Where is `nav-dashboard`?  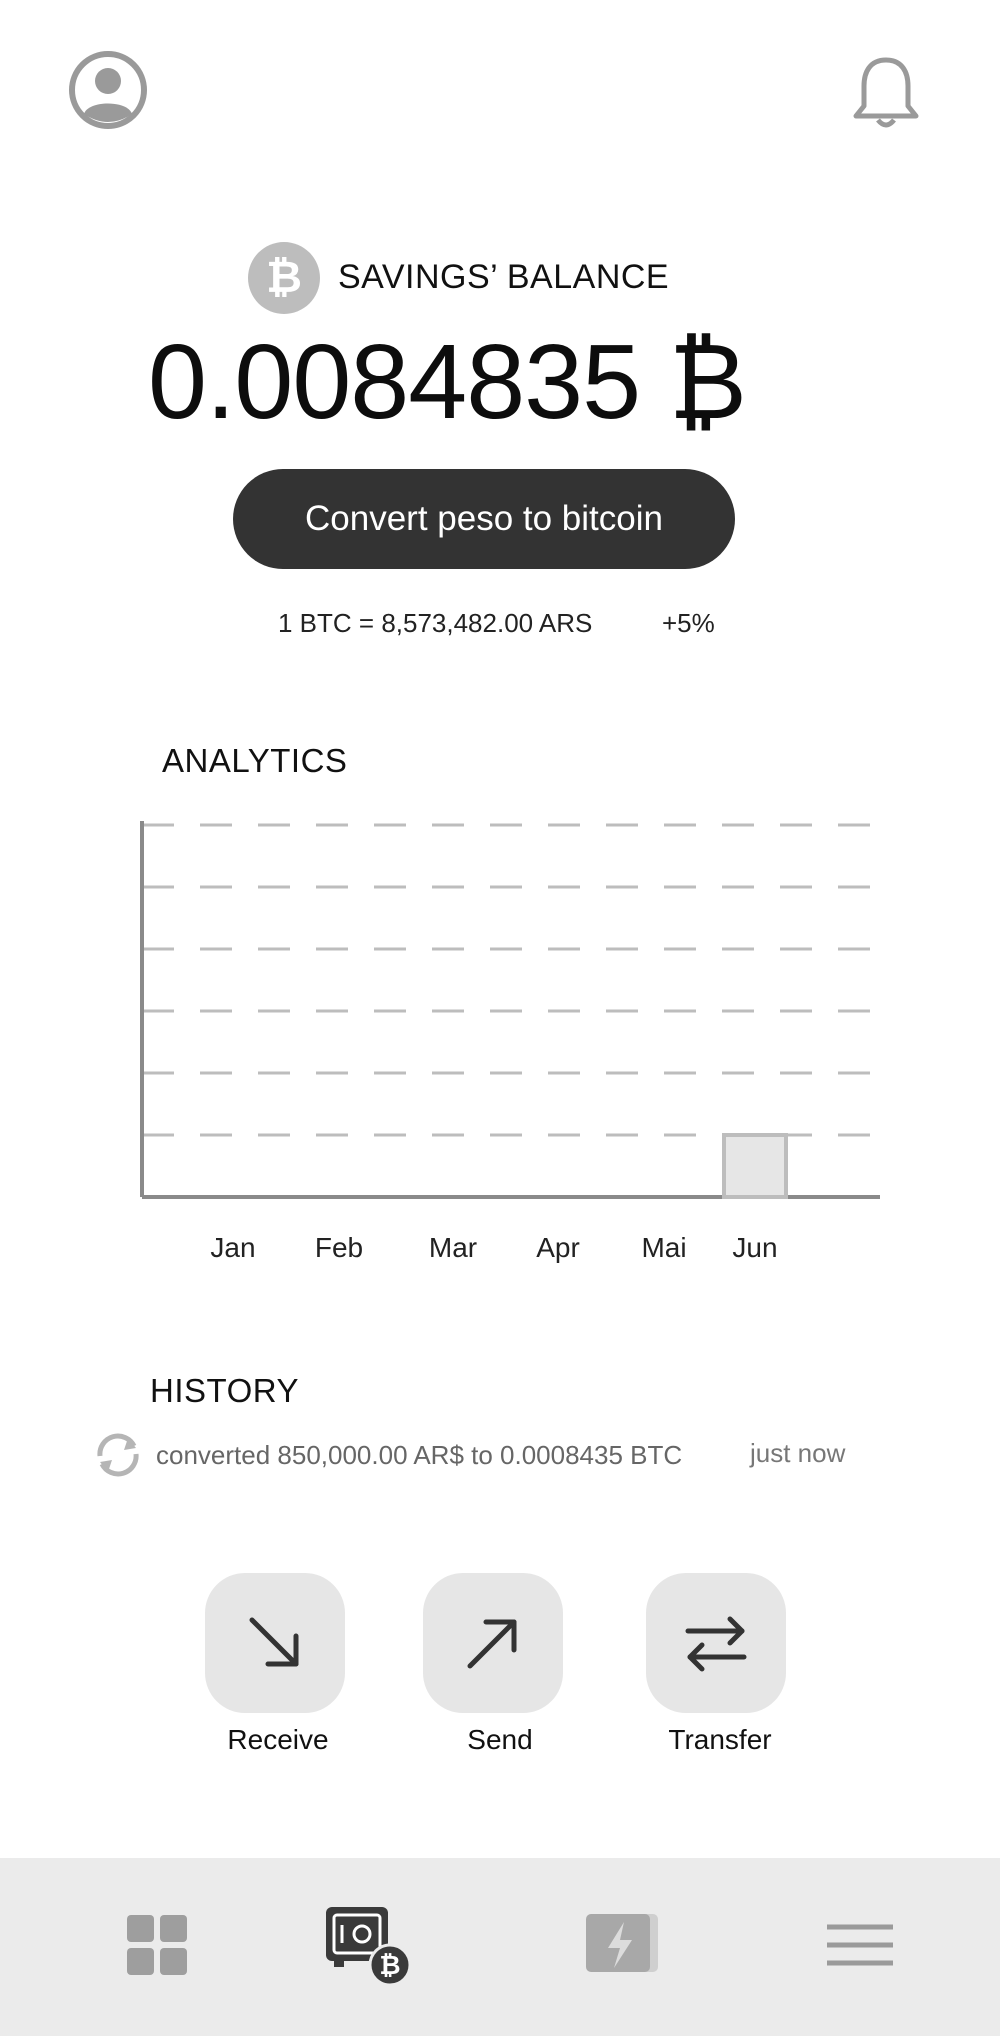
nav-dashboard is located at coordinates (157, 1945).